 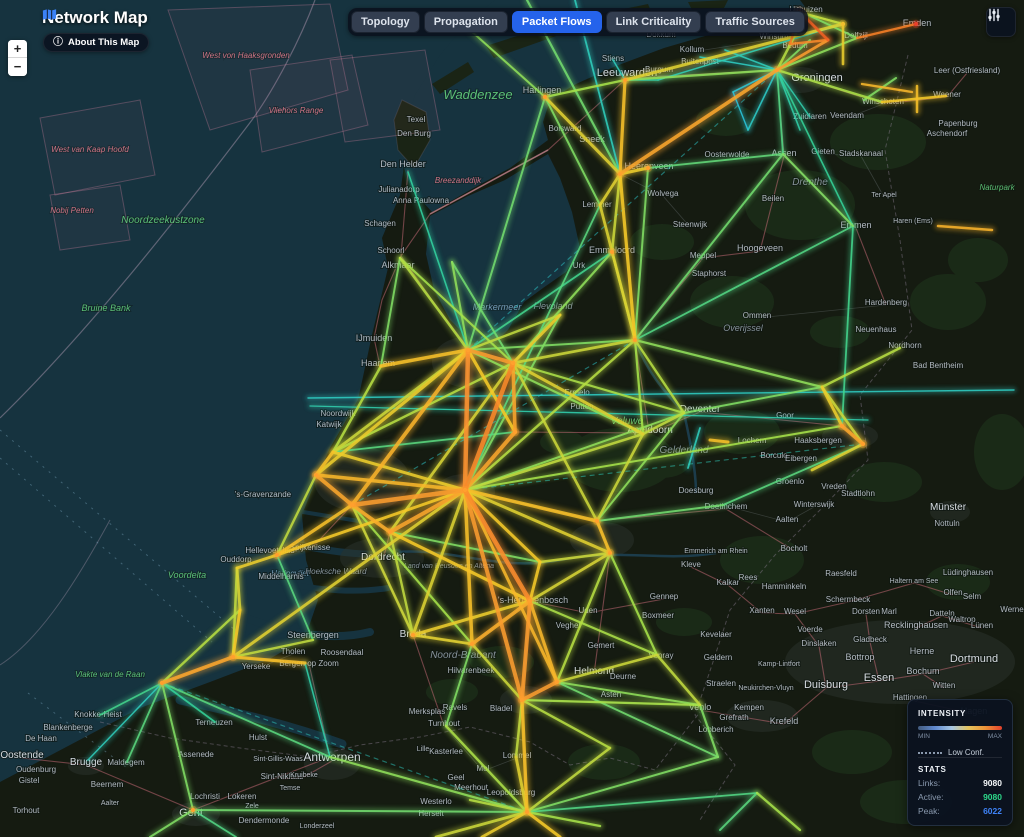 What do you see at coordinates (653, 22) in the screenshot?
I see `tab-link-criticality: Link Criticality` at bounding box center [653, 22].